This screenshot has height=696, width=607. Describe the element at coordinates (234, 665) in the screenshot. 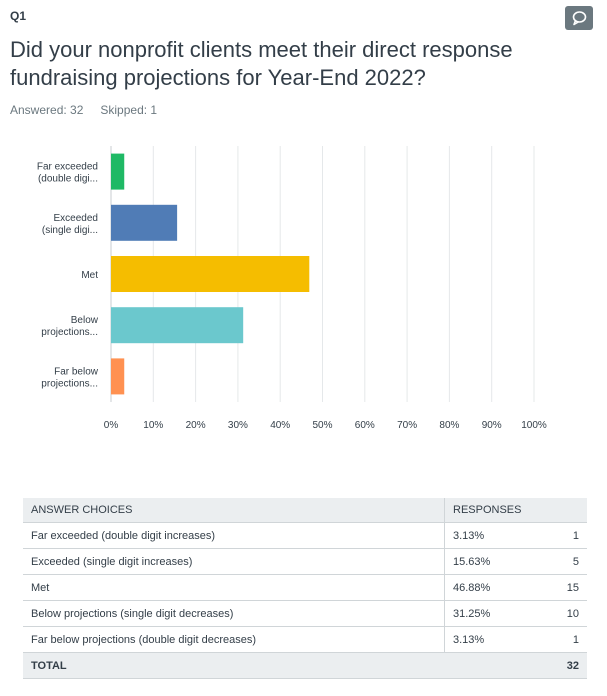

I see `total-label: TOTAL` at that location.